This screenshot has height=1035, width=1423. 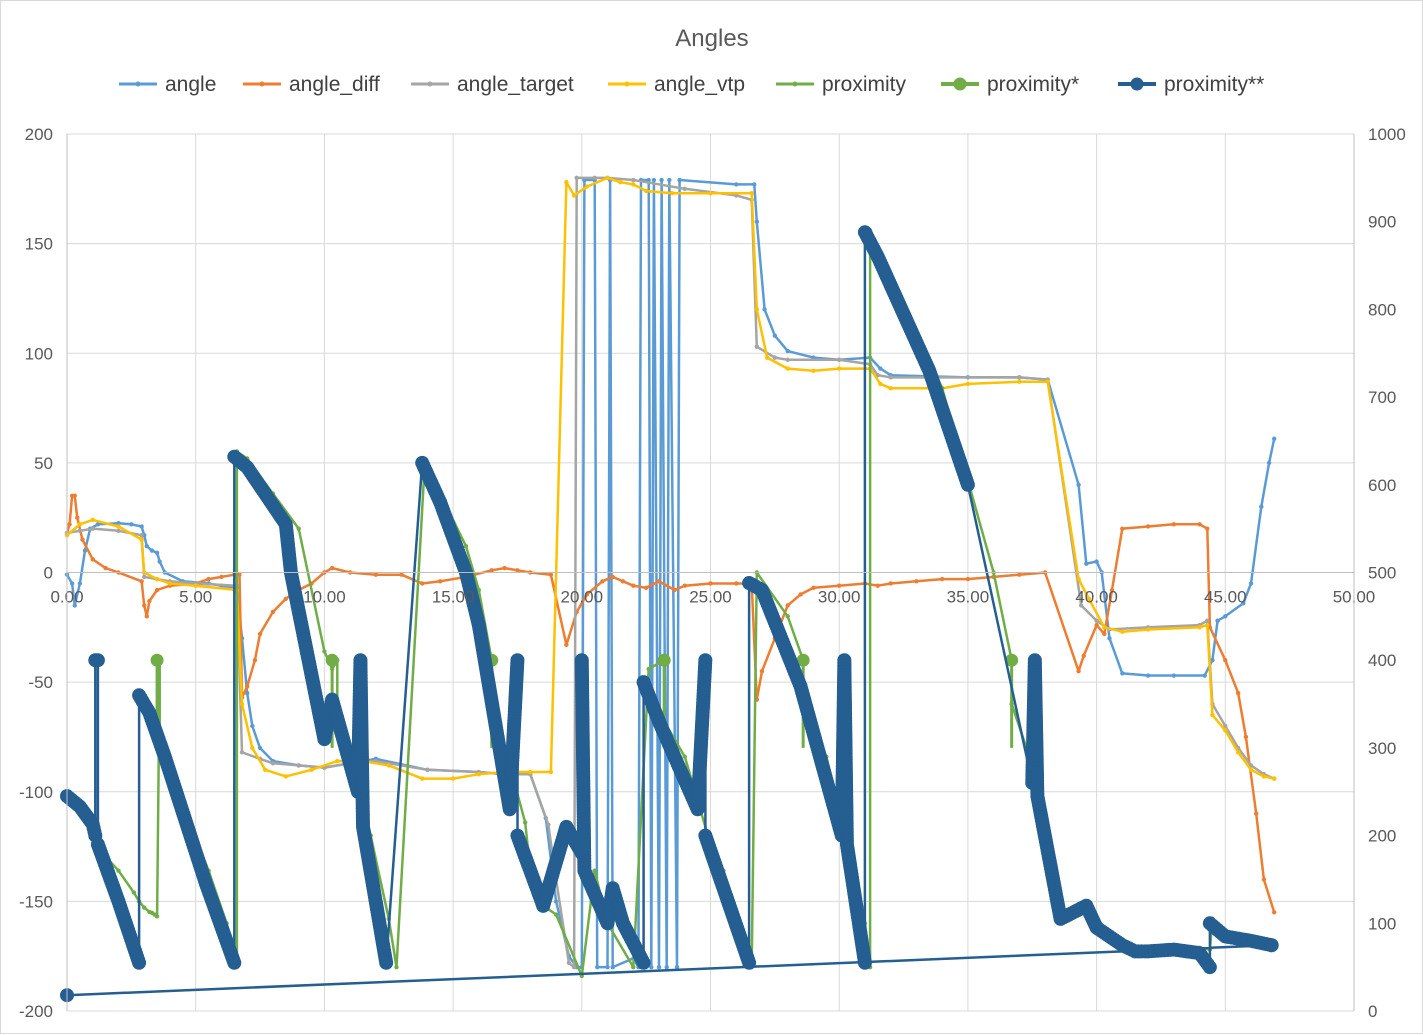 What do you see at coordinates (453, 597) in the screenshot?
I see `x-tick-label: 15.00` at bounding box center [453, 597].